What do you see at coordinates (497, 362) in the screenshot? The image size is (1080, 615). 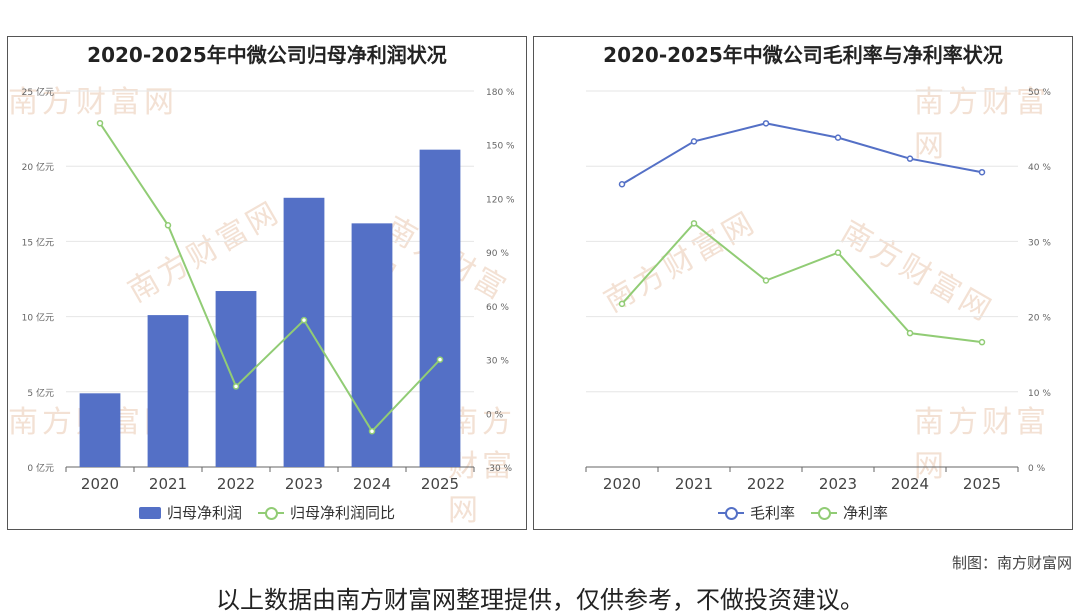 I see `y2-tick-label: 30 %` at bounding box center [497, 362].